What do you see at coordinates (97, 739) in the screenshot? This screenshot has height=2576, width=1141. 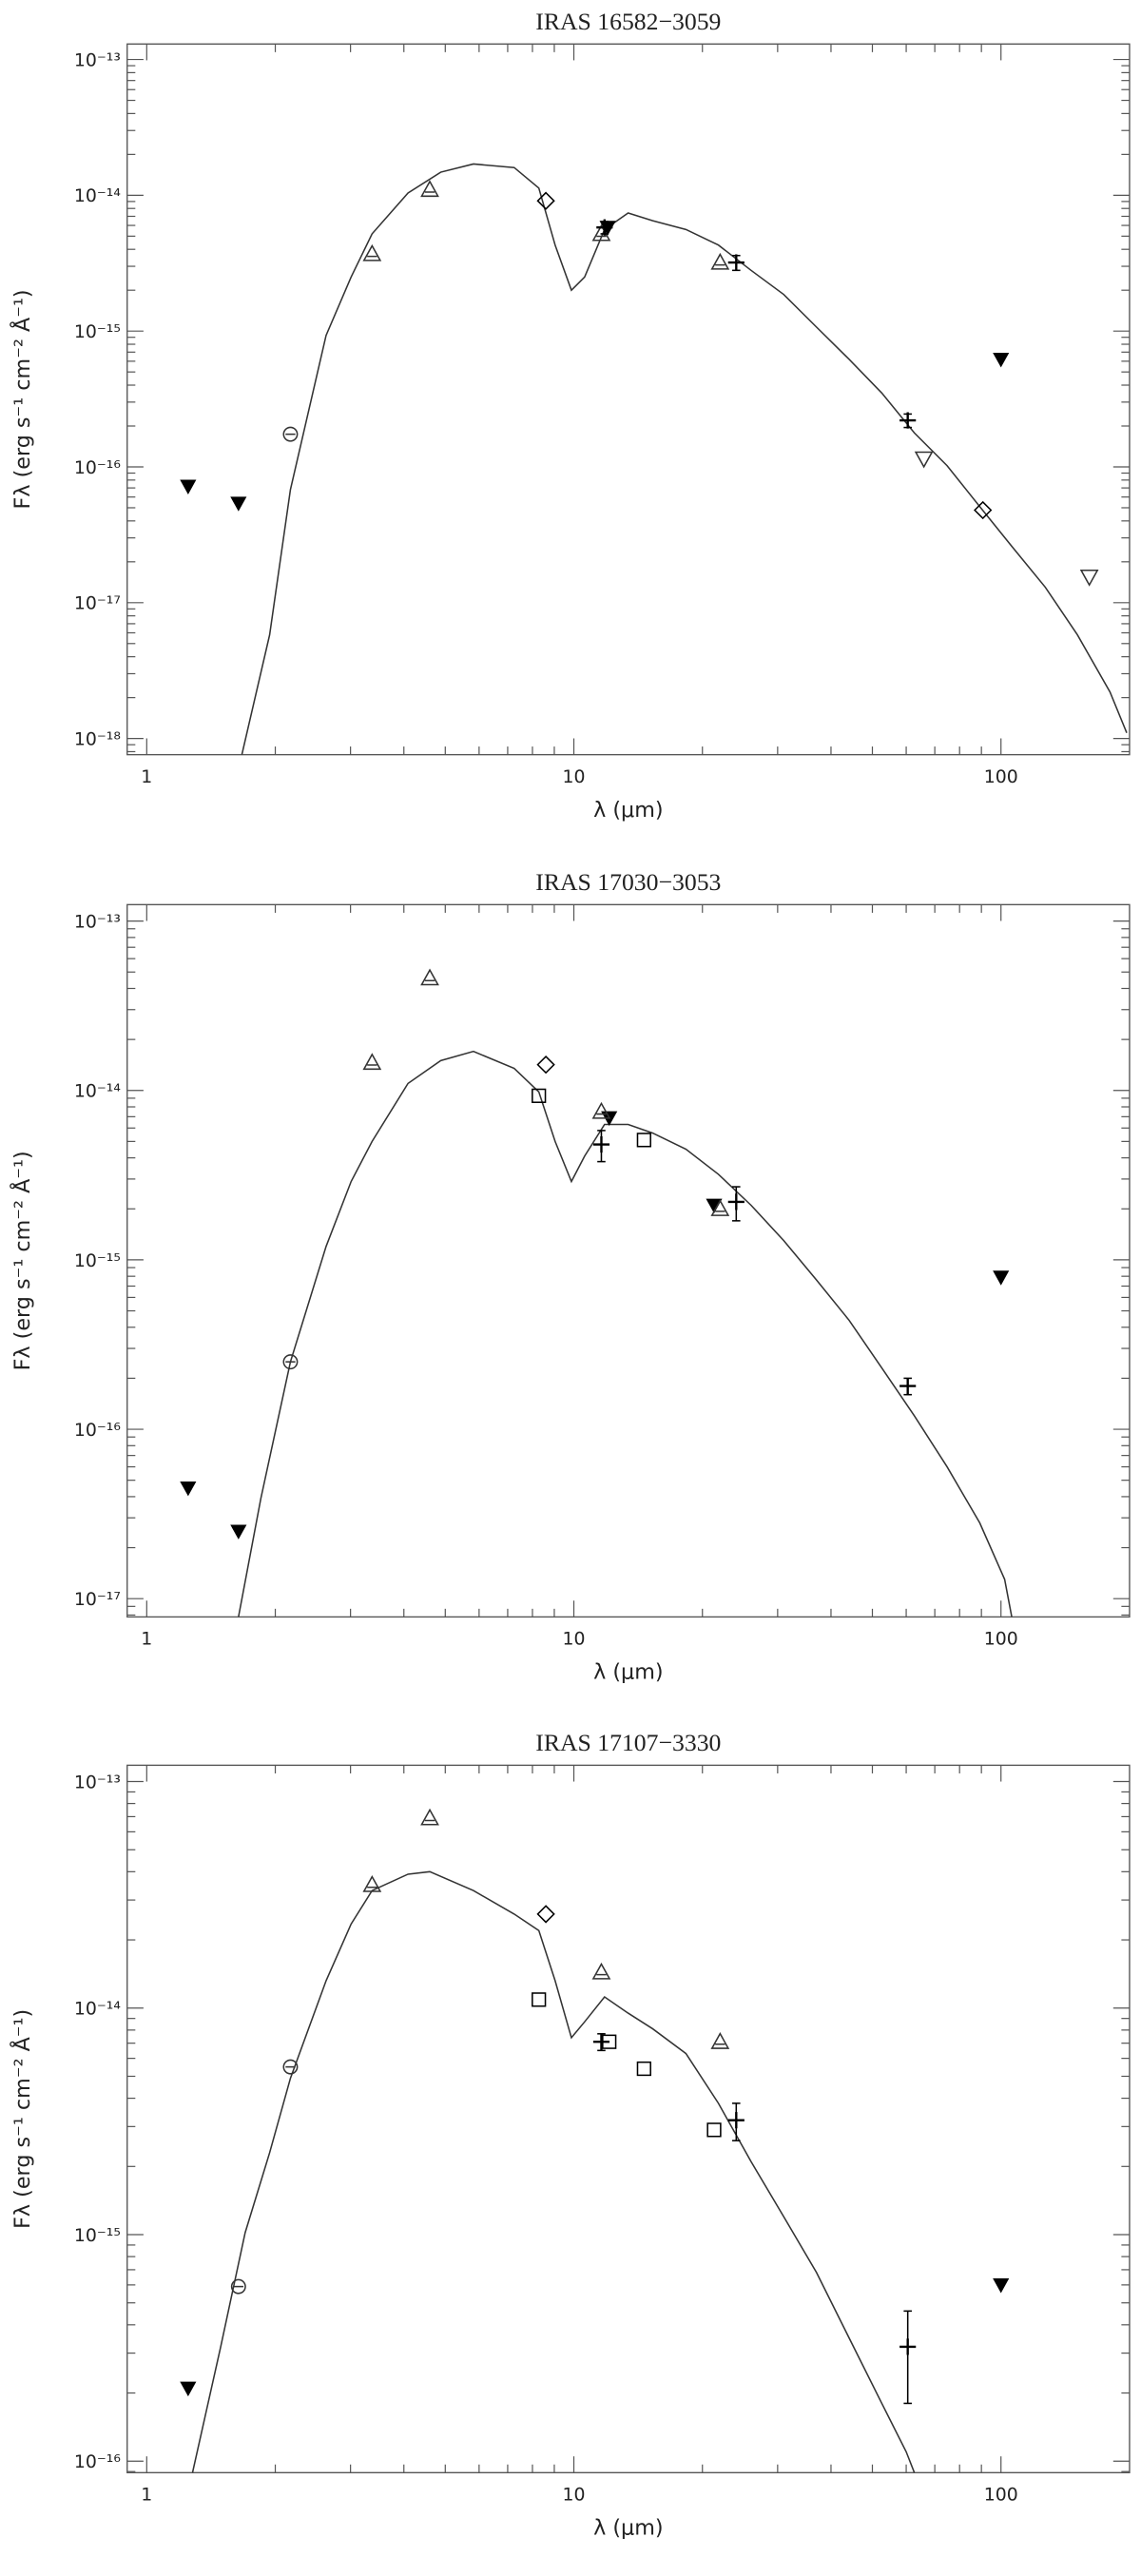 I see `y-tick-label: 10⁻¹⁸` at bounding box center [97, 739].